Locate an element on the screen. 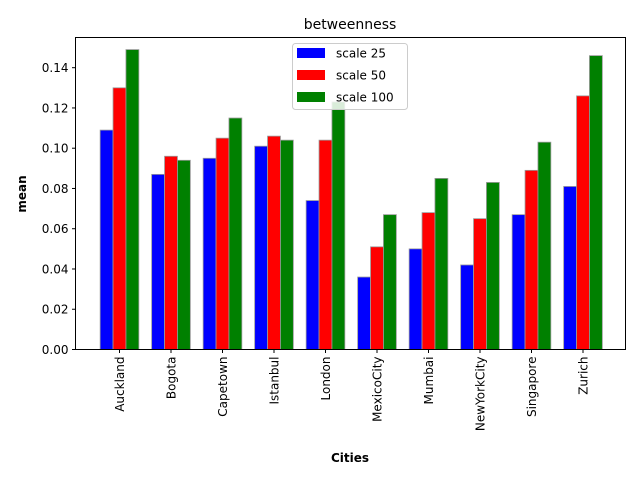 The height and width of the screenshot is (480, 640). x-tick-label-newyorkcity: NewYorkCity is located at coordinates (480, 394).